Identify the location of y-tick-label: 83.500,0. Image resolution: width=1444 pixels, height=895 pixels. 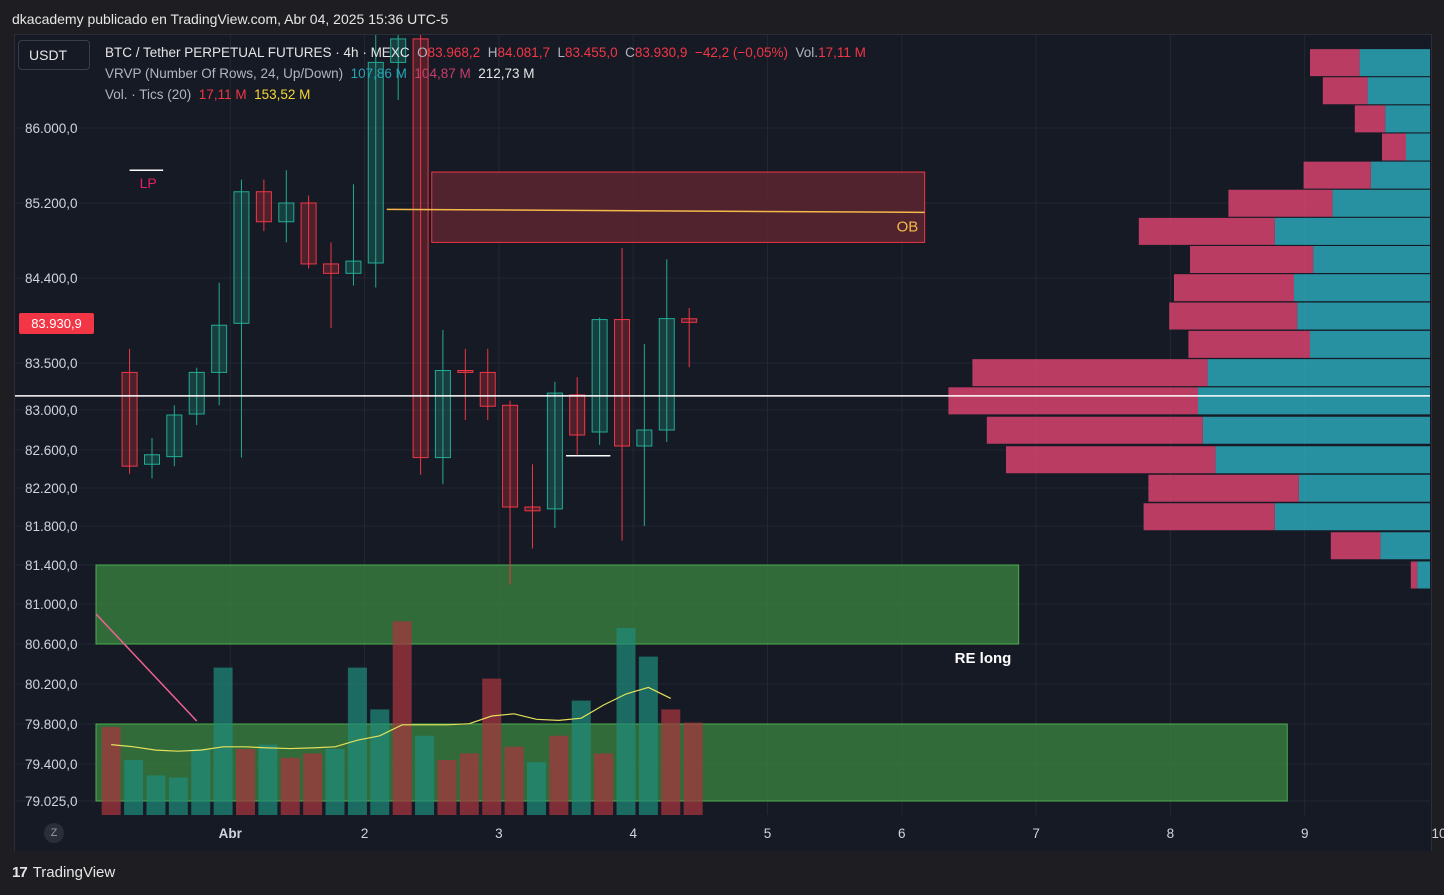
(51, 363).